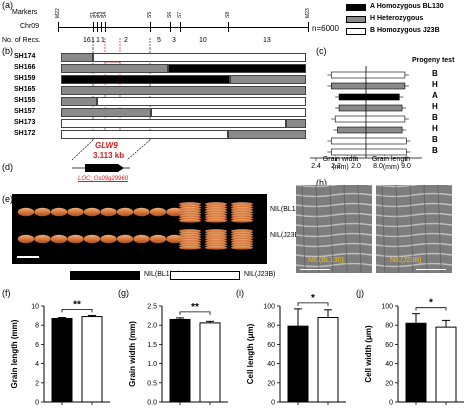 The image size is (474, 414). I want to click on line-name: SH155, so click(25, 100).